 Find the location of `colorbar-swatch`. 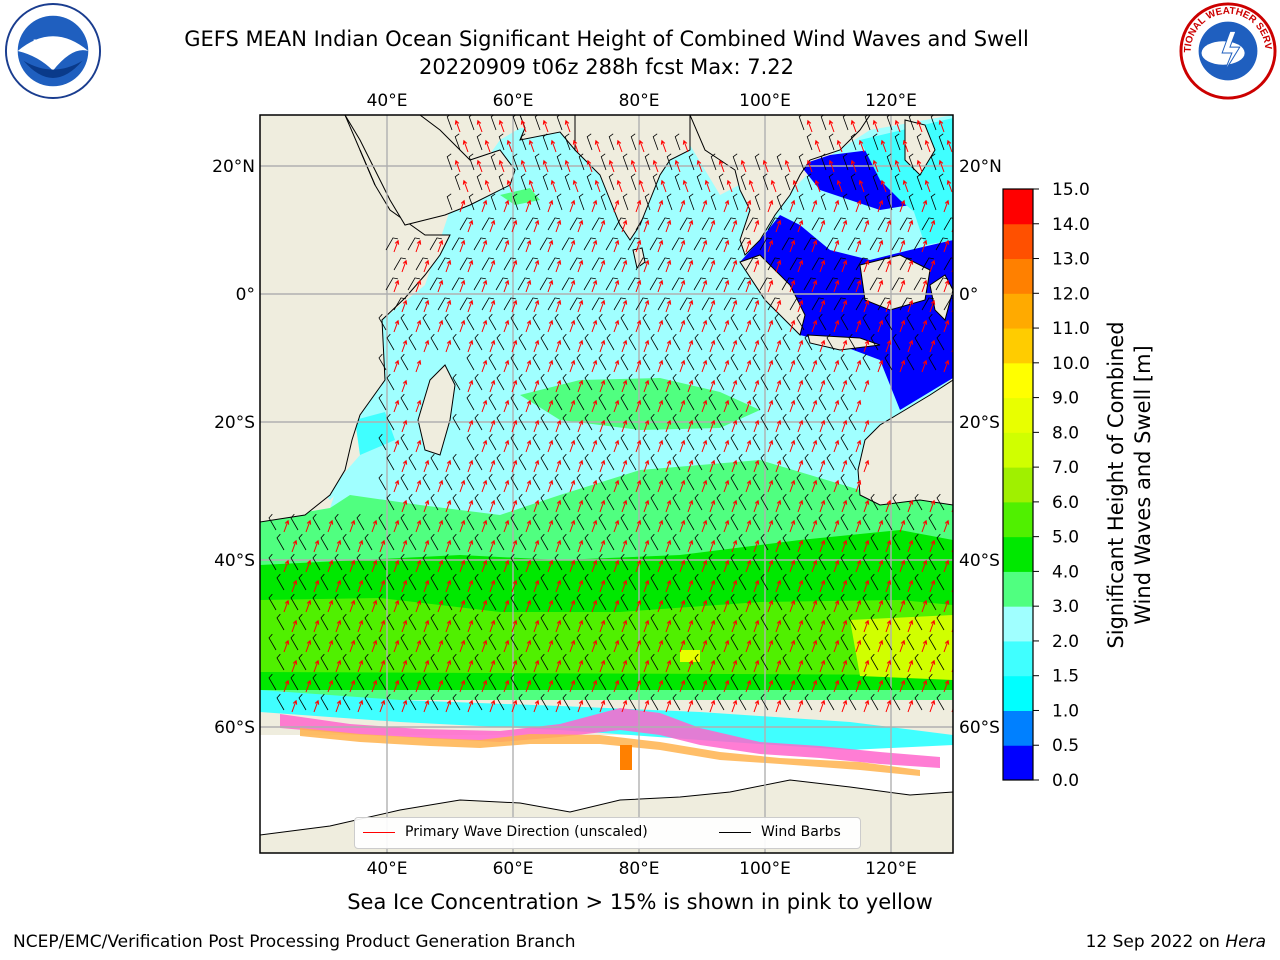

colorbar-swatch is located at coordinates (1018, 728).